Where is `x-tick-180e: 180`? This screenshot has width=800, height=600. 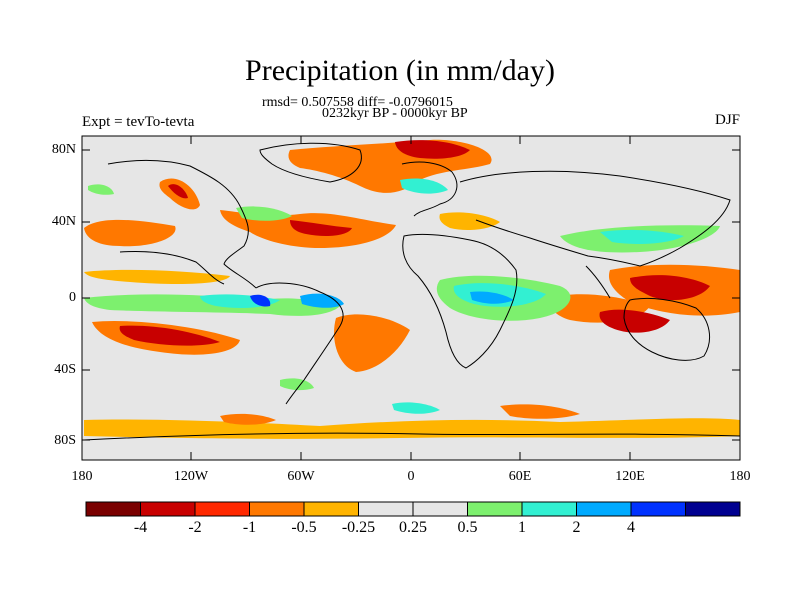
x-tick-180e: 180 is located at coordinates (740, 476).